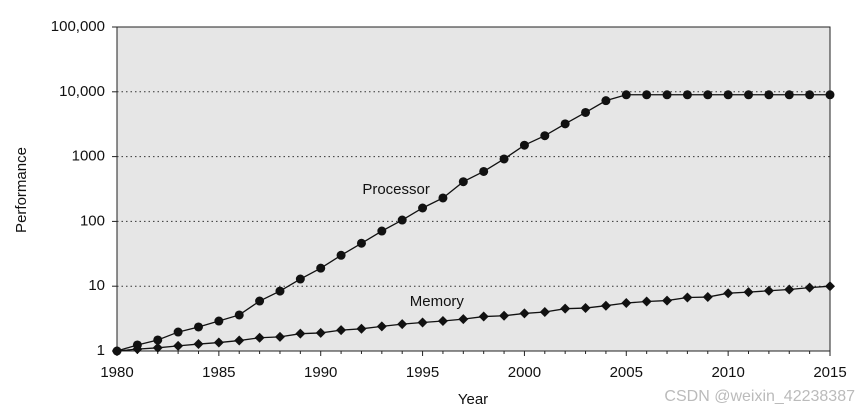 The width and height of the screenshot is (861, 417). Describe the element at coordinates (82, 91) in the screenshot. I see `y-tick-label: 10,000` at that location.